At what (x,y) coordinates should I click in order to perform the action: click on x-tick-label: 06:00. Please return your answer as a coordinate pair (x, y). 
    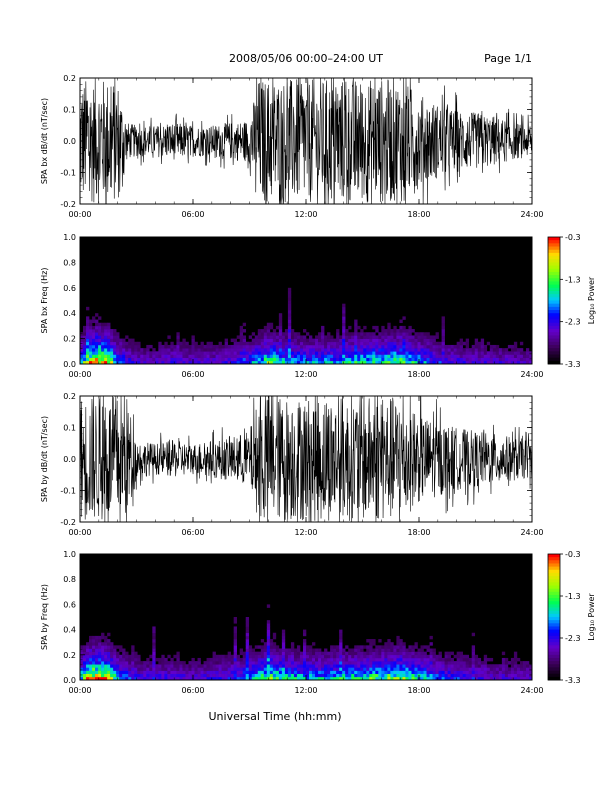
    Looking at the image, I should click on (192, 532).